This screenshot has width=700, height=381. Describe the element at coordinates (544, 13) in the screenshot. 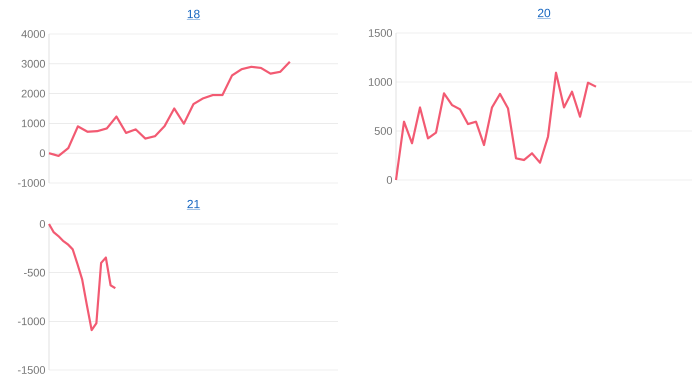

I see `chart-title: 20` at that location.